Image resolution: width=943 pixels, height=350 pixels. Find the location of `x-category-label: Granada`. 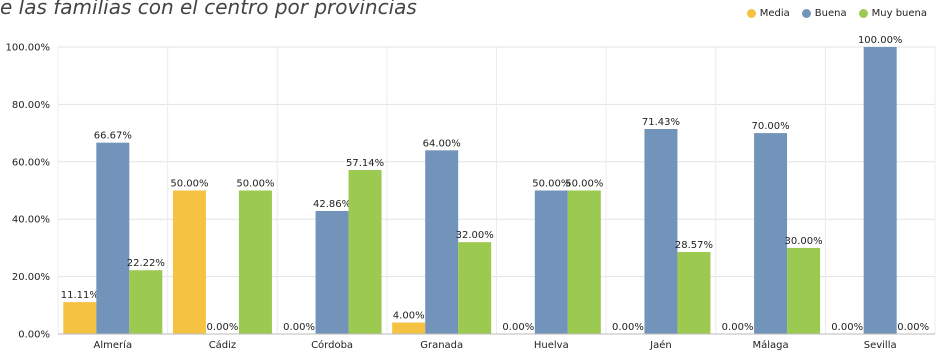

x-category-label: Granada is located at coordinates (441, 345).